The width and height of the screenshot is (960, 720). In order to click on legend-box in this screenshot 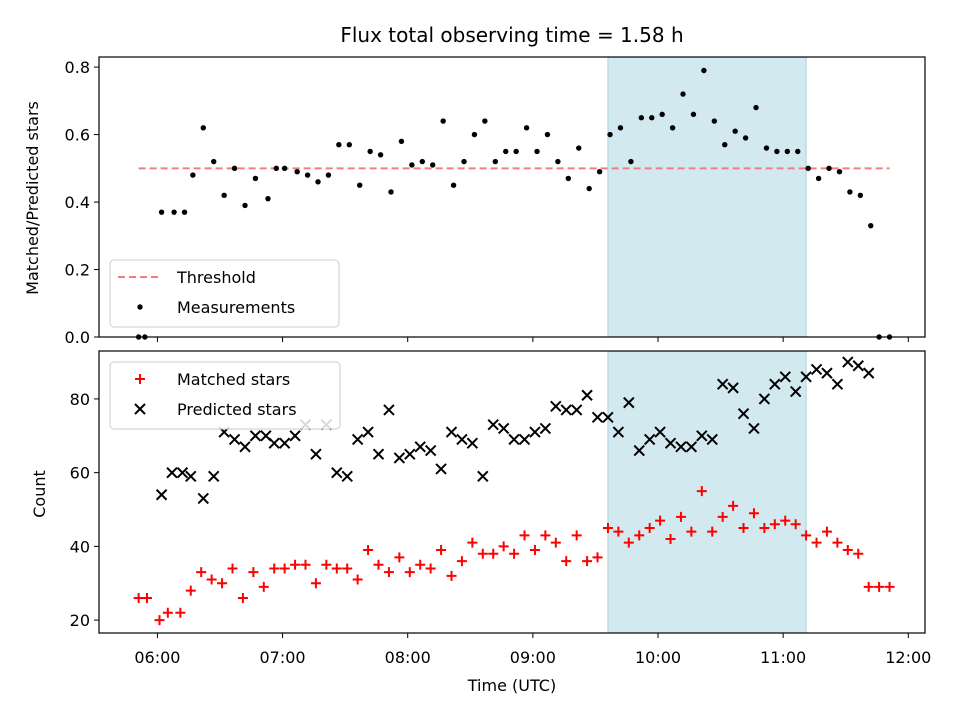, I will do `click(224, 293)`.